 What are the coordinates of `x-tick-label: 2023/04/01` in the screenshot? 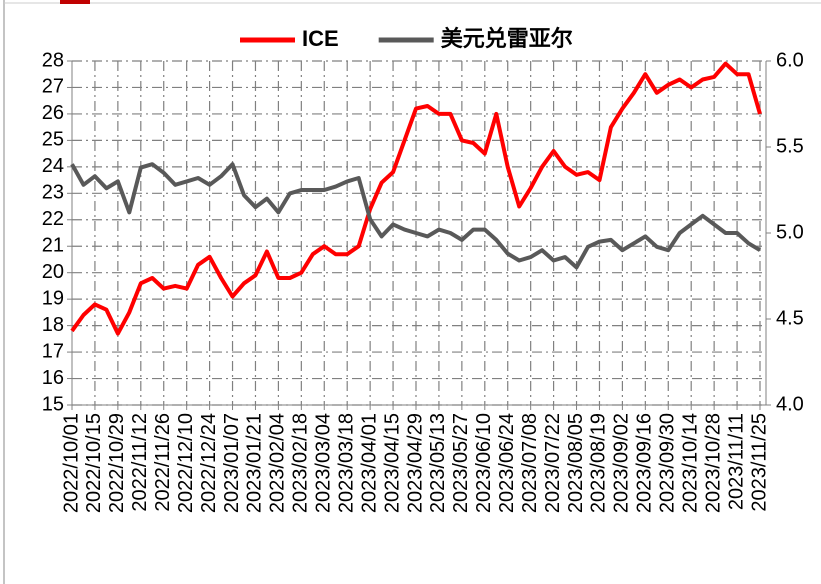 It's located at (369, 463).